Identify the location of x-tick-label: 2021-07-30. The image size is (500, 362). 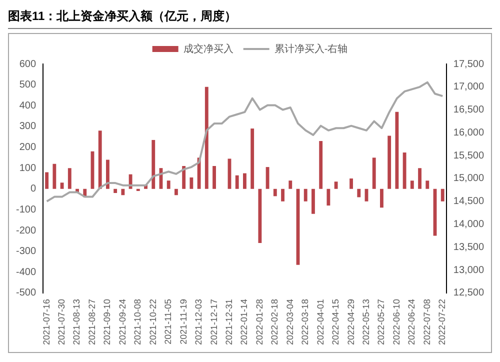
(61, 322).